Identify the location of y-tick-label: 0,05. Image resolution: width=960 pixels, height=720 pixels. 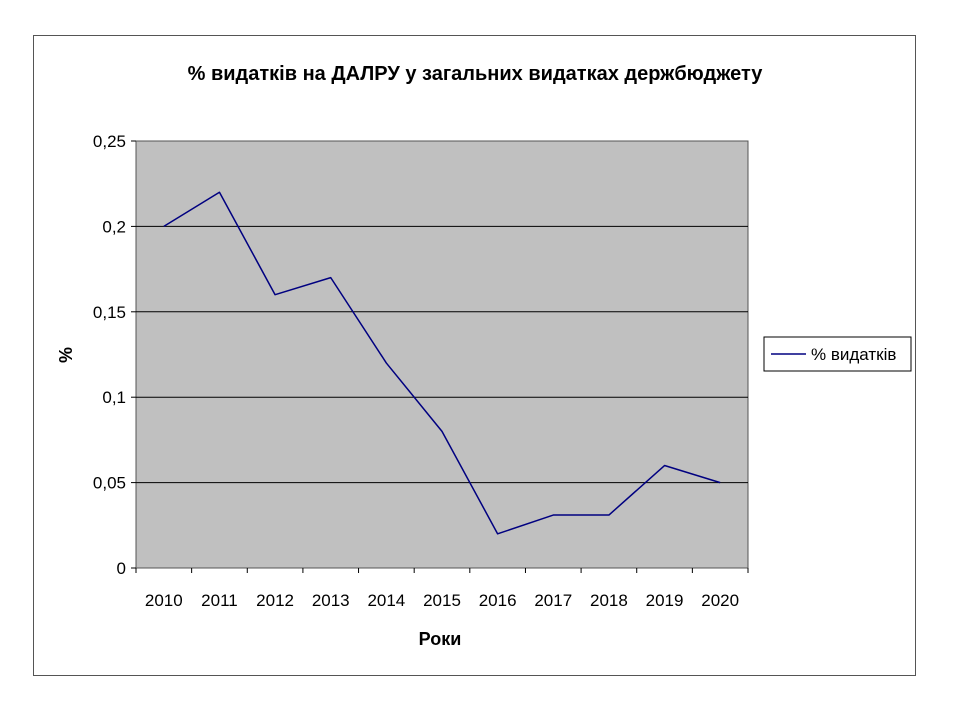
(109, 483).